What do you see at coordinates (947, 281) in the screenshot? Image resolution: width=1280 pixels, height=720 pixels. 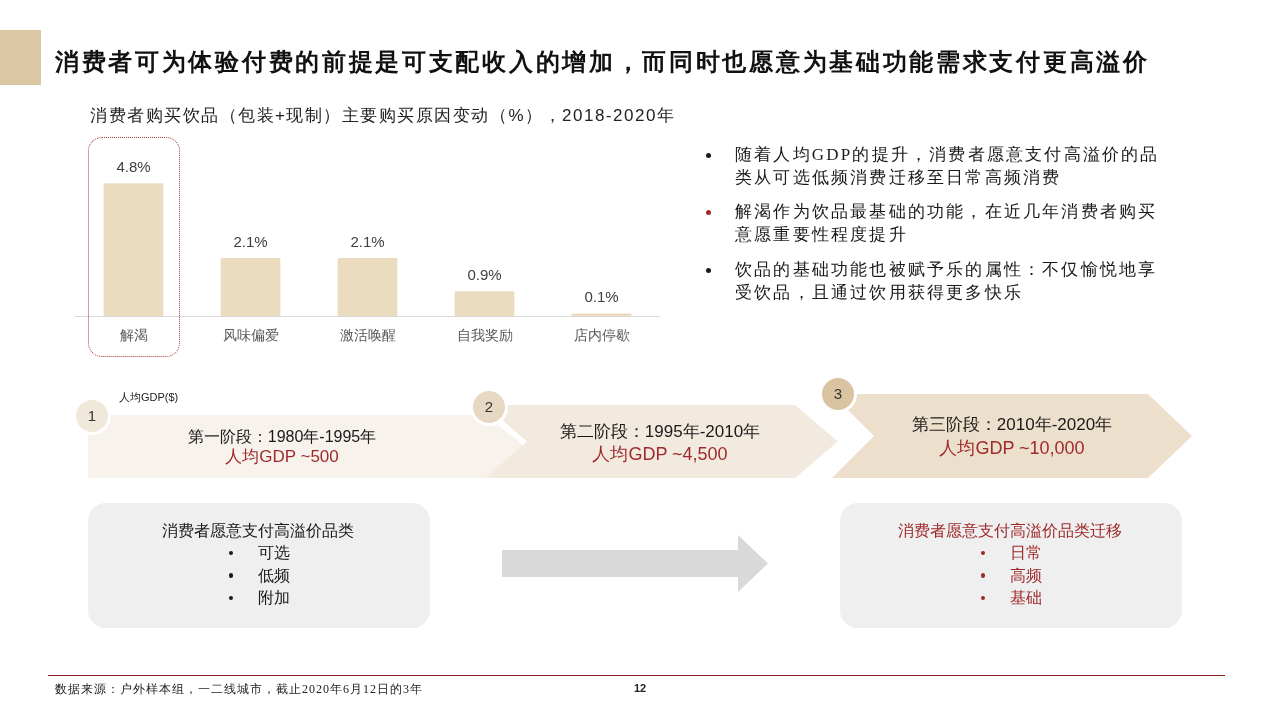 I see `text: 饮品的基础功能也被赋予乐的属性：不仅愉悦地享受饮品，且通过饮用获得更多快乐` at bounding box center [947, 281].